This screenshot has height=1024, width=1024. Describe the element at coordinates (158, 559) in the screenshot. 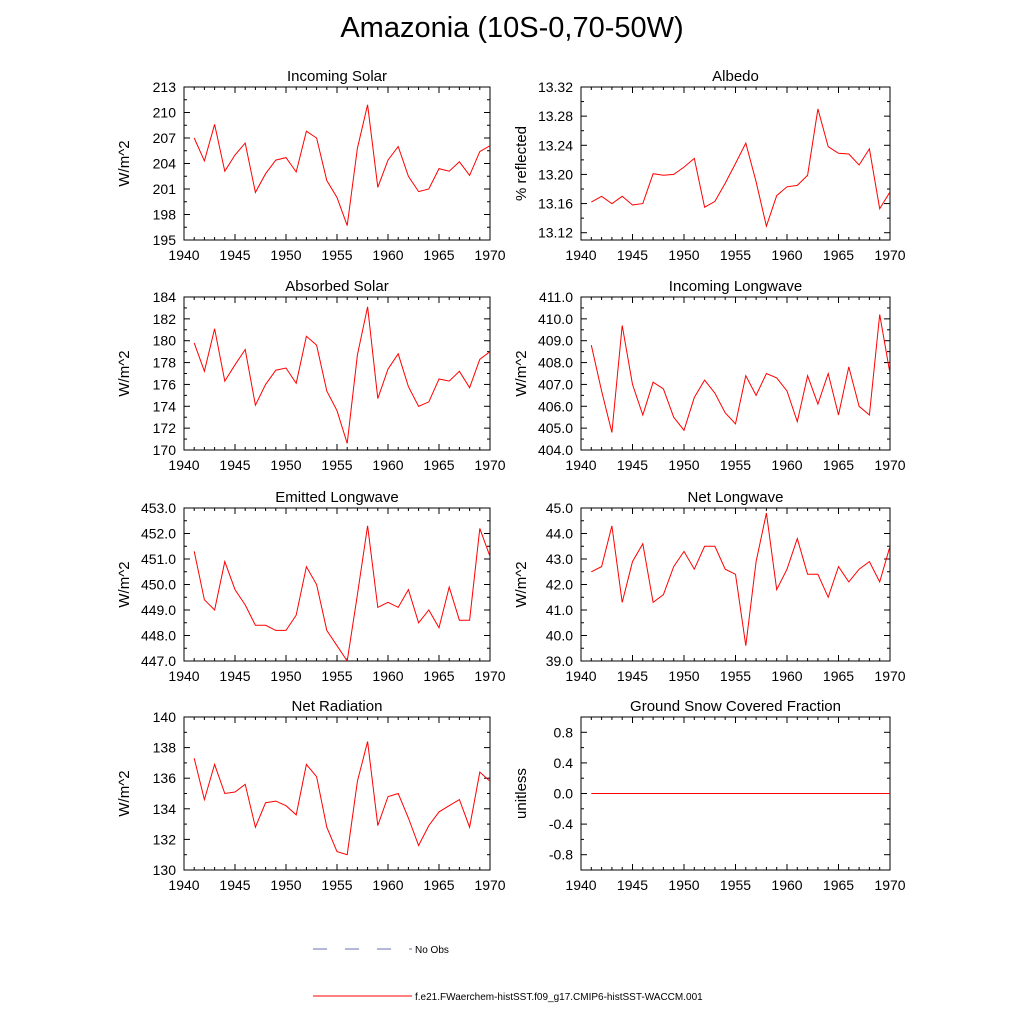

I see `y-tick-label: 451.0` at that location.